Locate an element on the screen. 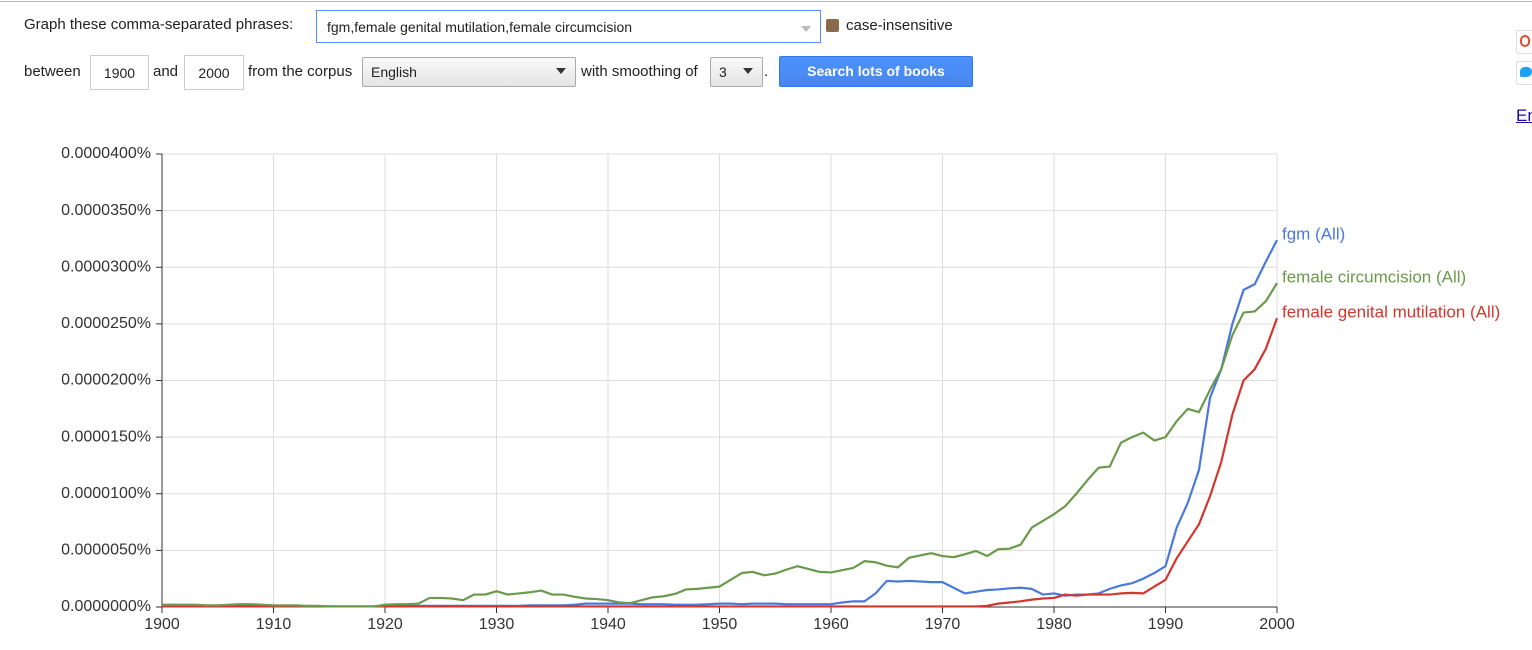 The height and width of the screenshot is (650, 1532). google-plus-icon is located at coordinates (1524, 42).